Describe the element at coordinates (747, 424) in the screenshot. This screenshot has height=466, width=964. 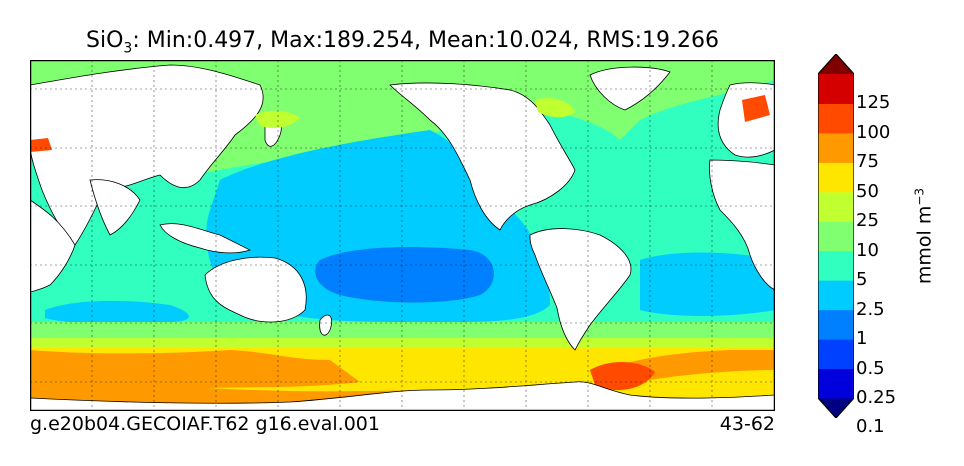
I see `year-range: 43-62` at that location.